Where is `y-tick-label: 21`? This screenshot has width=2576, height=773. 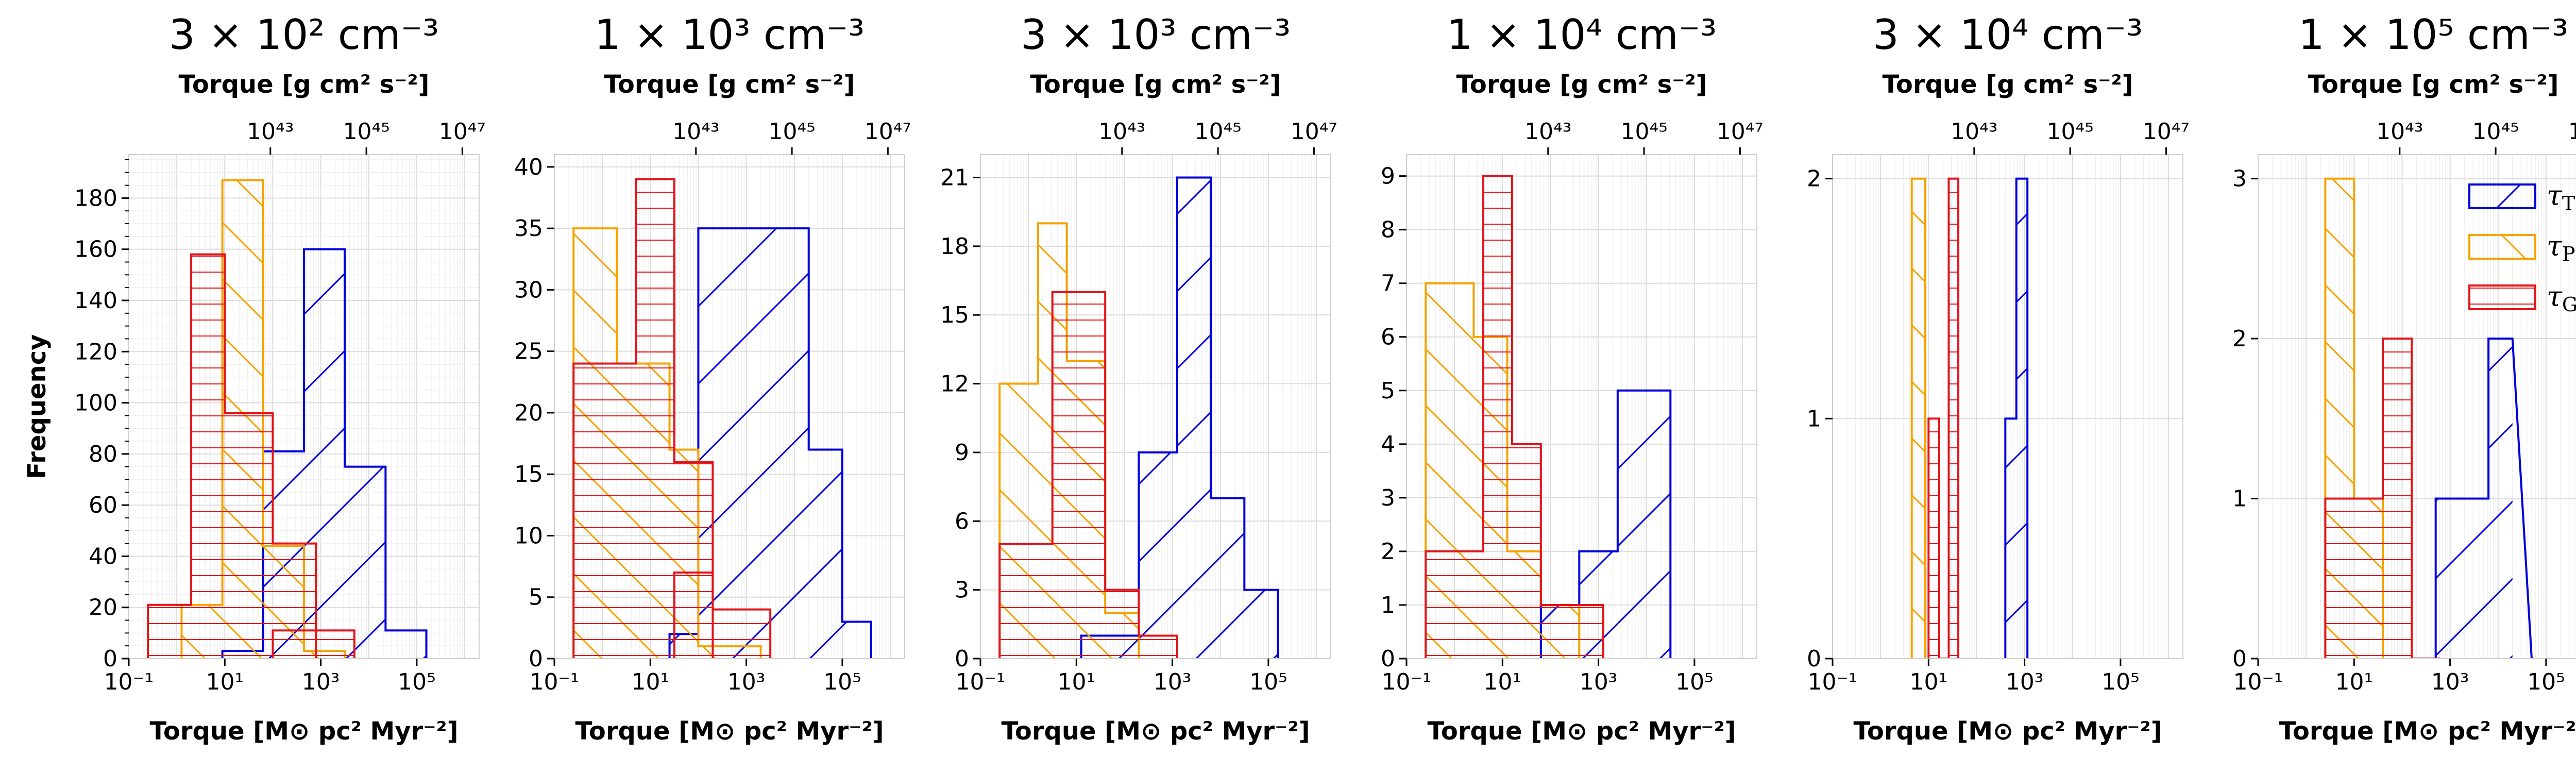 y-tick-label: 21 is located at coordinates (954, 177).